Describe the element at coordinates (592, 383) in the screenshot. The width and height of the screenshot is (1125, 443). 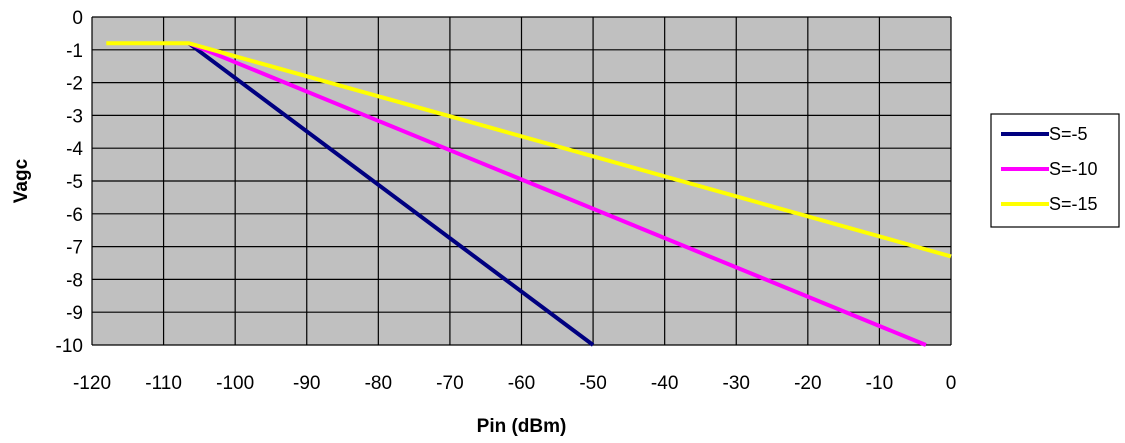
I see `x-tick-label: -50` at that location.